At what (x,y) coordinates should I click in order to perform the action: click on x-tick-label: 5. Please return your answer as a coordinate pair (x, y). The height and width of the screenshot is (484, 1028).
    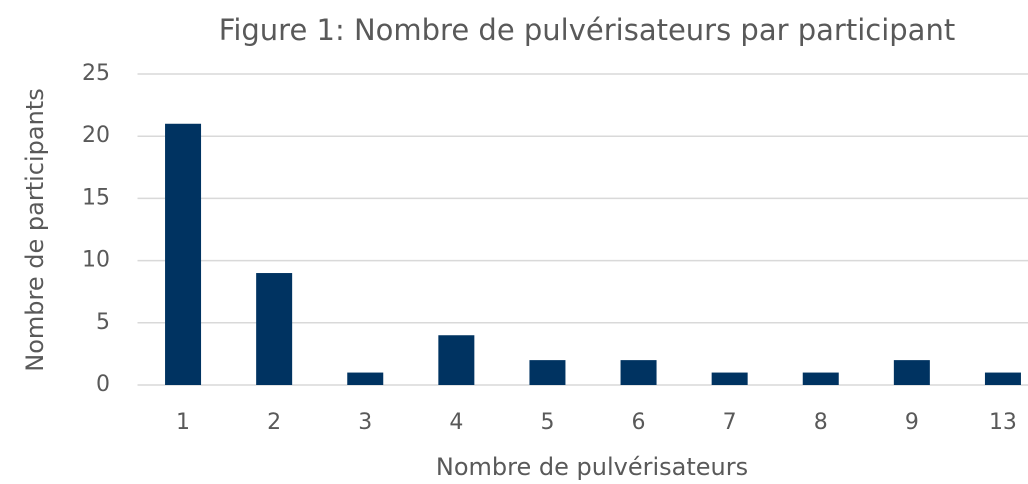
    Looking at the image, I should click on (547, 422).